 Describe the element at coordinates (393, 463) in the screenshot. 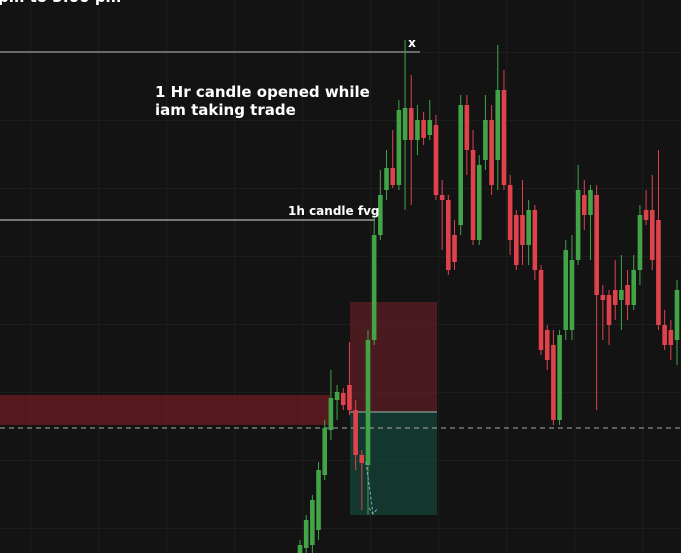

I see `take-profit-box` at that location.